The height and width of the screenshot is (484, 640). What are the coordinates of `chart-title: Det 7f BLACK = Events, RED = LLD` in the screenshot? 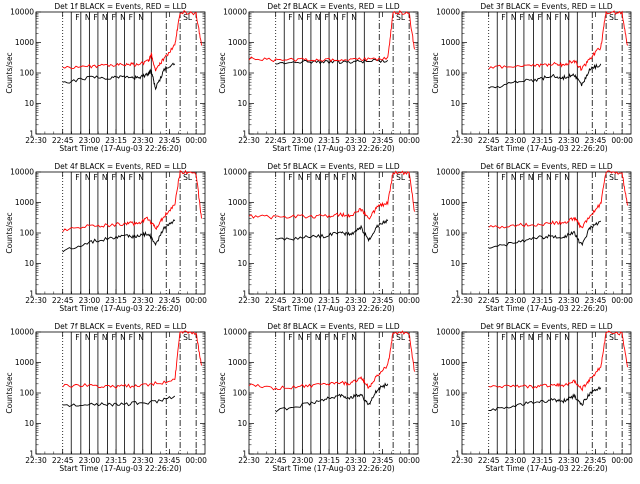 It's located at (120, 326).